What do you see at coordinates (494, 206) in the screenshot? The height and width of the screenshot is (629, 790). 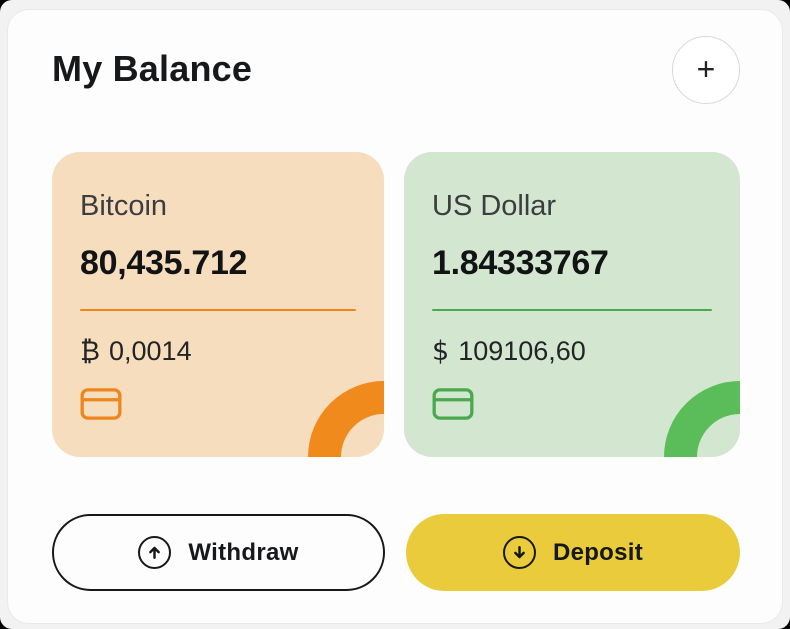 I see `currency-name: US Dollar` at bounding box center [494, 206].